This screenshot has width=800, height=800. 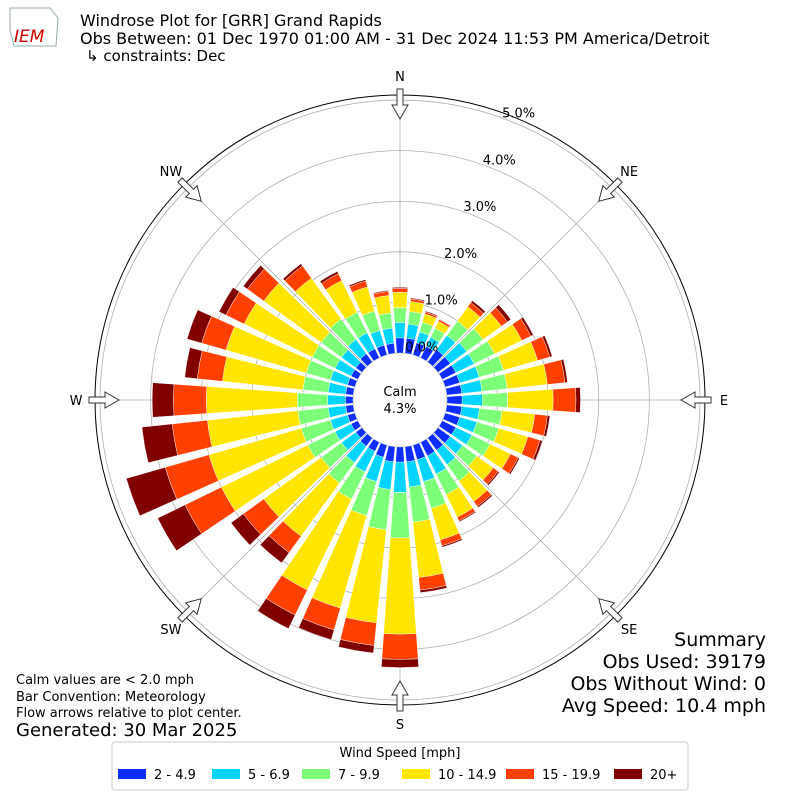 What do you see at coordinates (518, 114) in the screenshot?
I see `r-tick-label: 5.0%` at bounding box center [518, 114].